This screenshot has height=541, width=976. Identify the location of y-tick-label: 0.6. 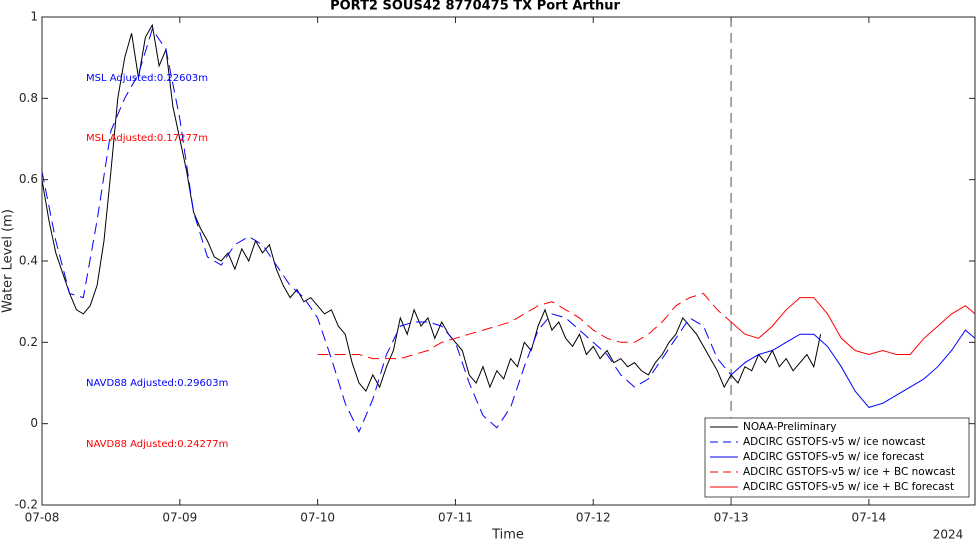
(28, 179).